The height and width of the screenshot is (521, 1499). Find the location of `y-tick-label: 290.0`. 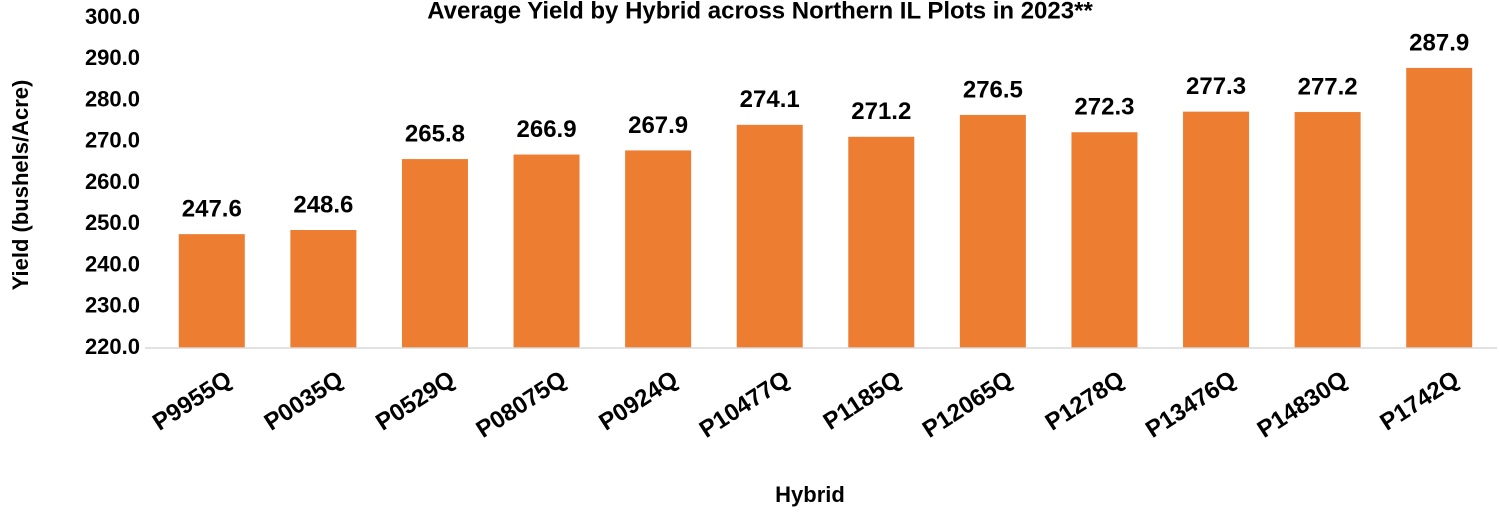

y-tick-label: 290.0 is located at coordinates (112, 57).